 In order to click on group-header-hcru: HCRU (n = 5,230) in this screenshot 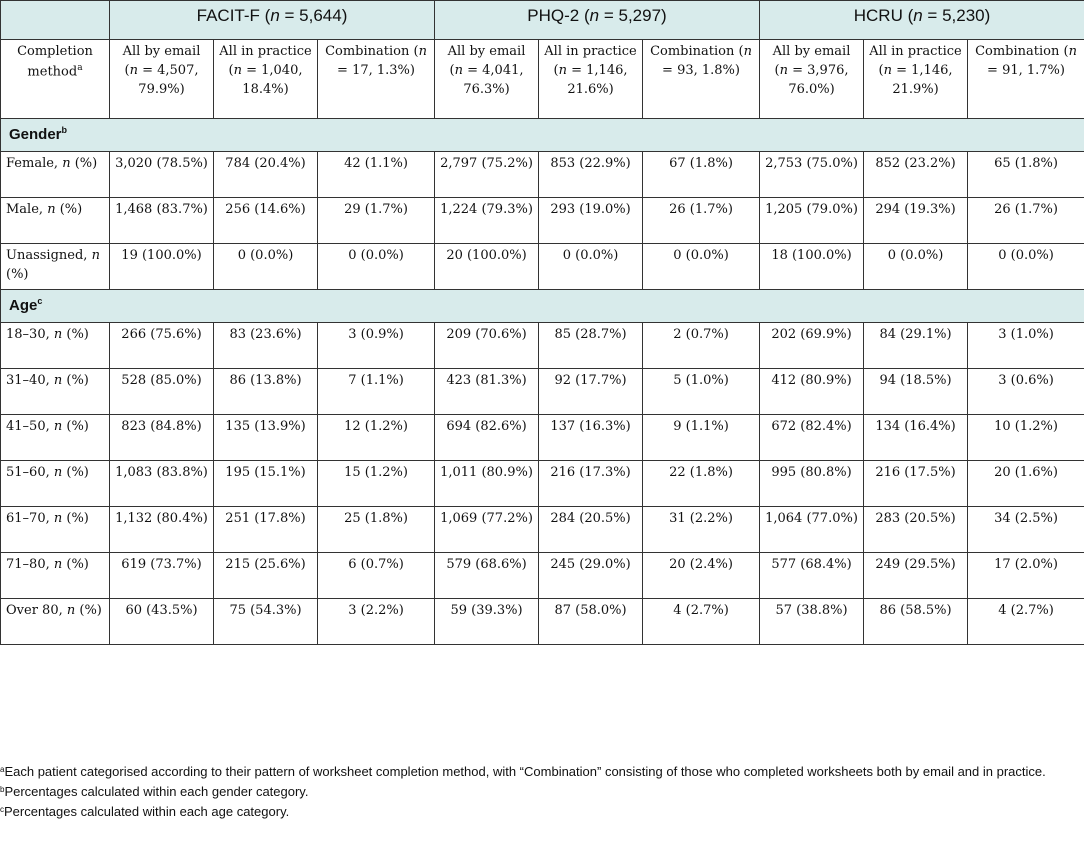, I will do `click(921, 20)`.